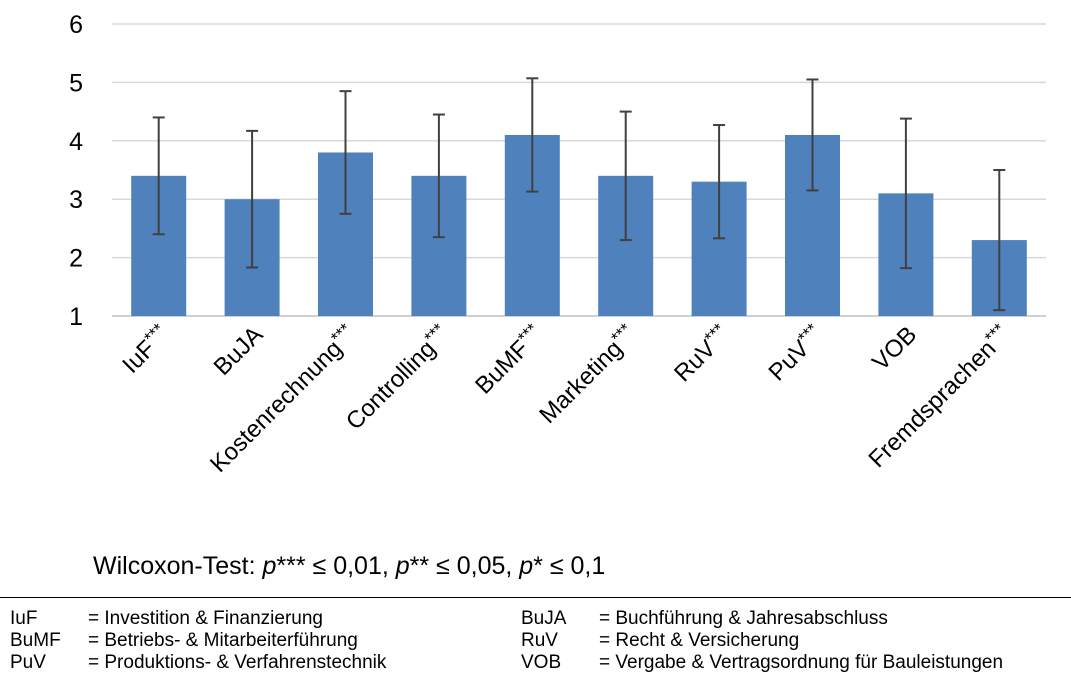 Image resolution: width=1071 pixels, height=688 pixels. What do you see at coordinates (237, 662) in the screenshot?
I see `legend-text: = Produktions- & Verfahrenstechnik` at bounding box center [237, 662].